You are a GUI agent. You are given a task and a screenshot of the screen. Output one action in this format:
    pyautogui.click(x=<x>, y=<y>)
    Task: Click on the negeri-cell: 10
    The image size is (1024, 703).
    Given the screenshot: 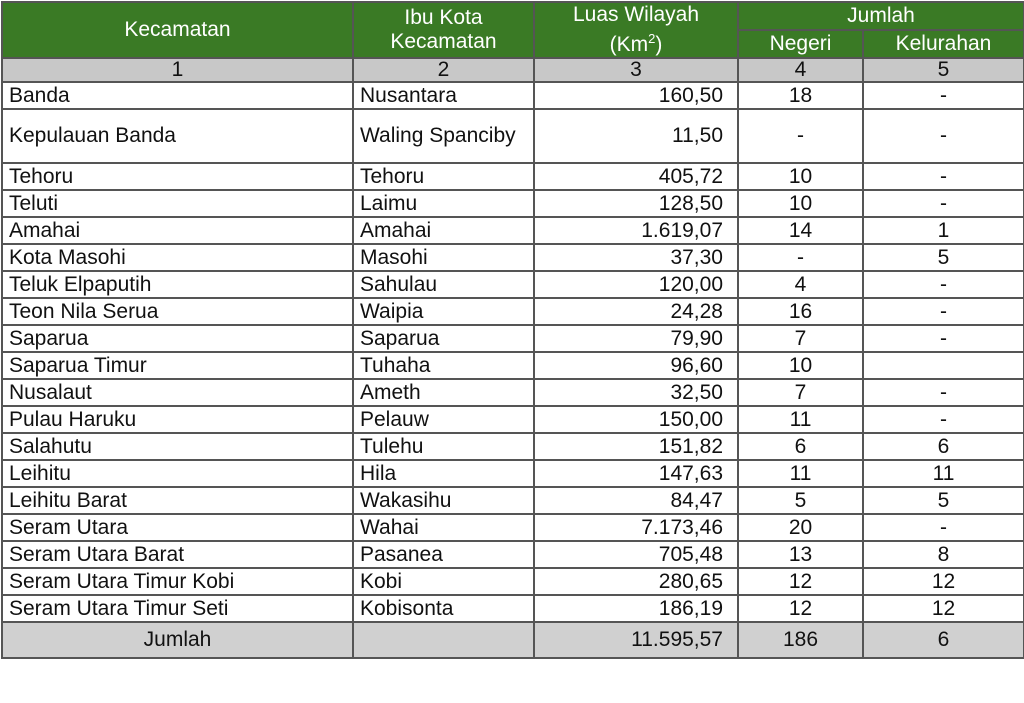 What is the action you would take?
    pyautogui.click(x=800, y=365)
    